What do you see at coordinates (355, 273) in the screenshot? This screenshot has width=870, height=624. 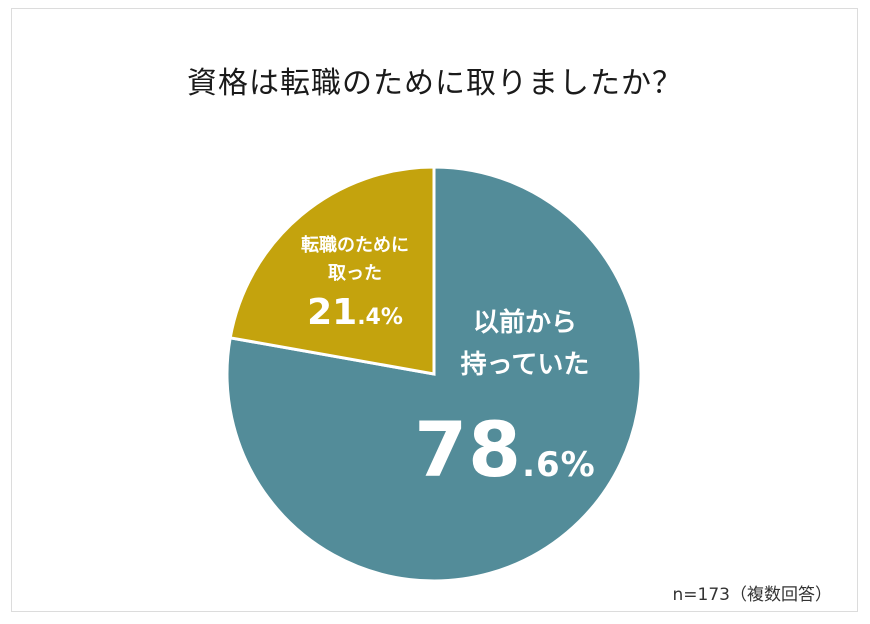 I see `slice-label-line: 取った` at bounding box center [355, 273].